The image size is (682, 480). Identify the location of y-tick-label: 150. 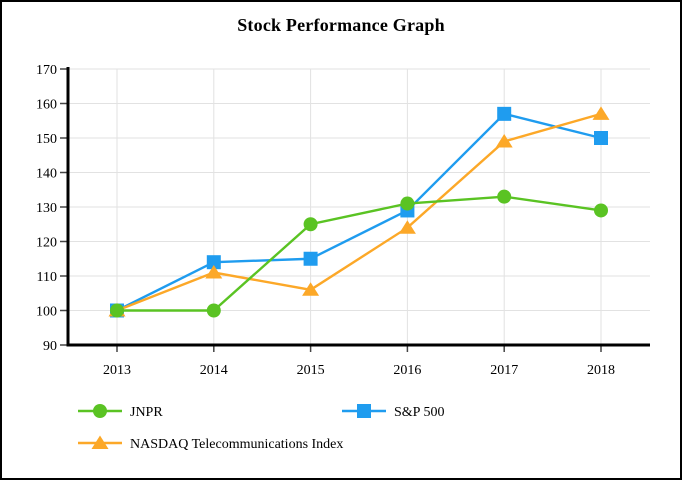
(46, 139).